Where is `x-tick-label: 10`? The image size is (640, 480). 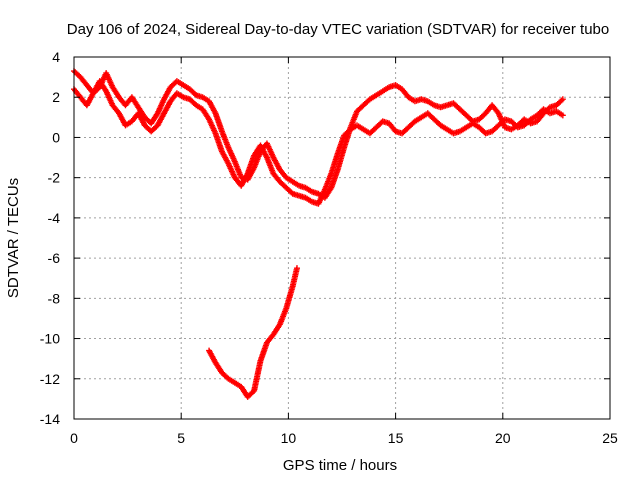
x-tick-label: 10 is located at coordinates (289, 438).